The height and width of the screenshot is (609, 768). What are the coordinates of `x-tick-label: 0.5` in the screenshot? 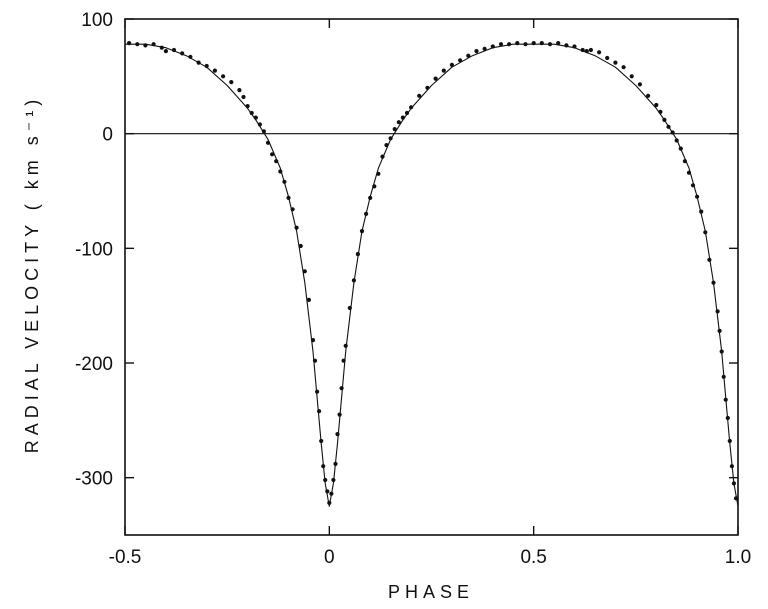 It's located at (533, 557).